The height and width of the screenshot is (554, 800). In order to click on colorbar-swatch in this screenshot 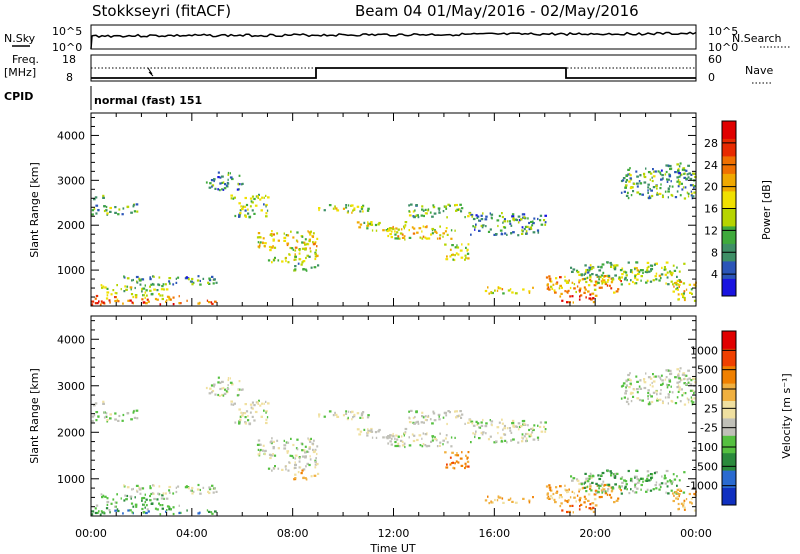, I will do `click(729, 270)`.